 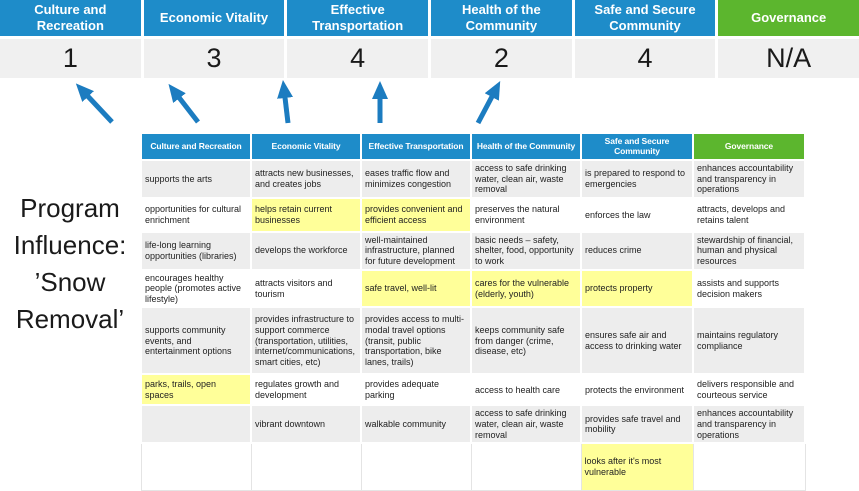 I want to click on matrix-header-effective-transportation: Effective Transportation, so click(x=416, y=146).